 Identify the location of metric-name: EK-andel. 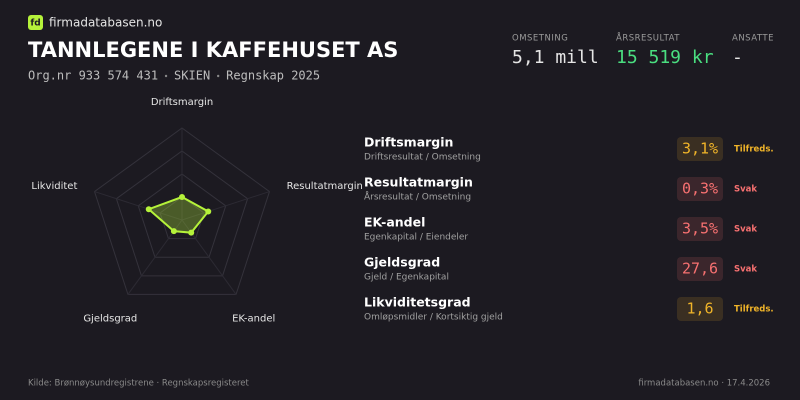
(394, 222).